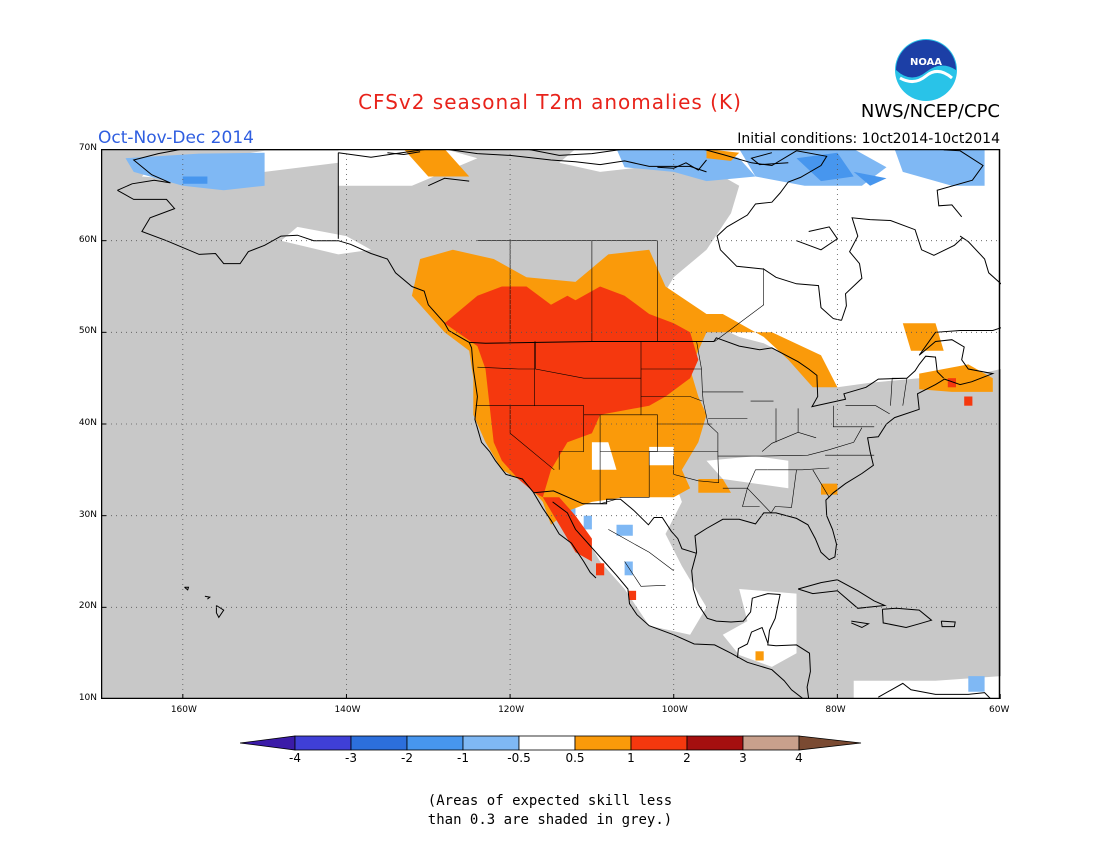 The image size is (1100, 850). Describe the element at coordinates (87, 423) in the screenshot. I see `latitude-label: 40N` at that location.